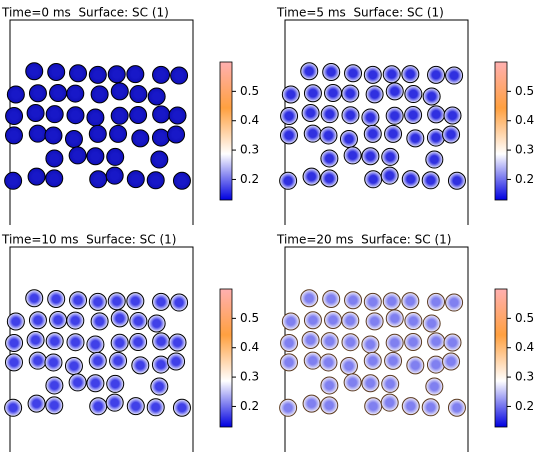 This screenshot has height=452, width=557. I want to click on panel-title: Time=10 ms Surface: SC (1), so click(88, 240).